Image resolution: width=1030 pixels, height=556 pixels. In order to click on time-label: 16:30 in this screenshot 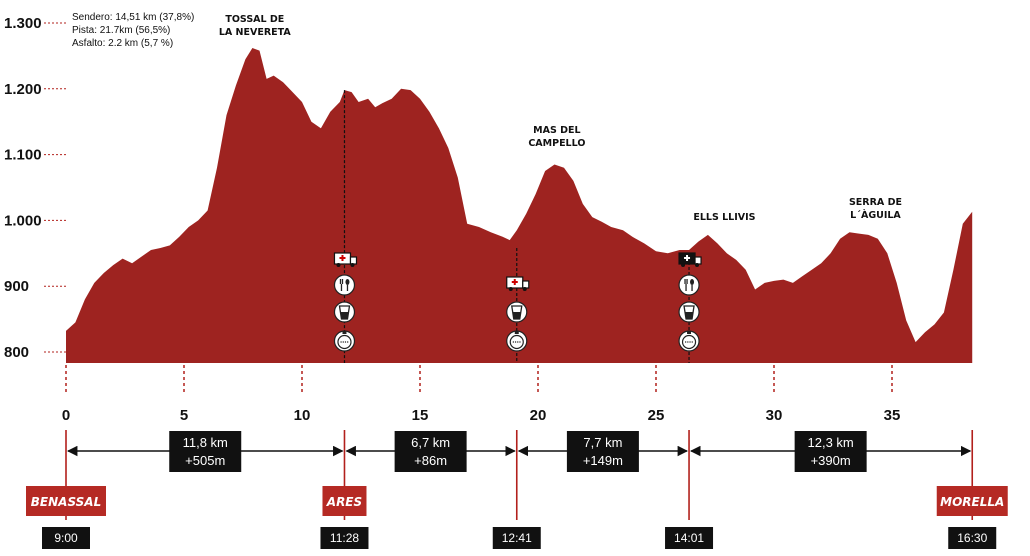, I will do `click(972, 538)`.